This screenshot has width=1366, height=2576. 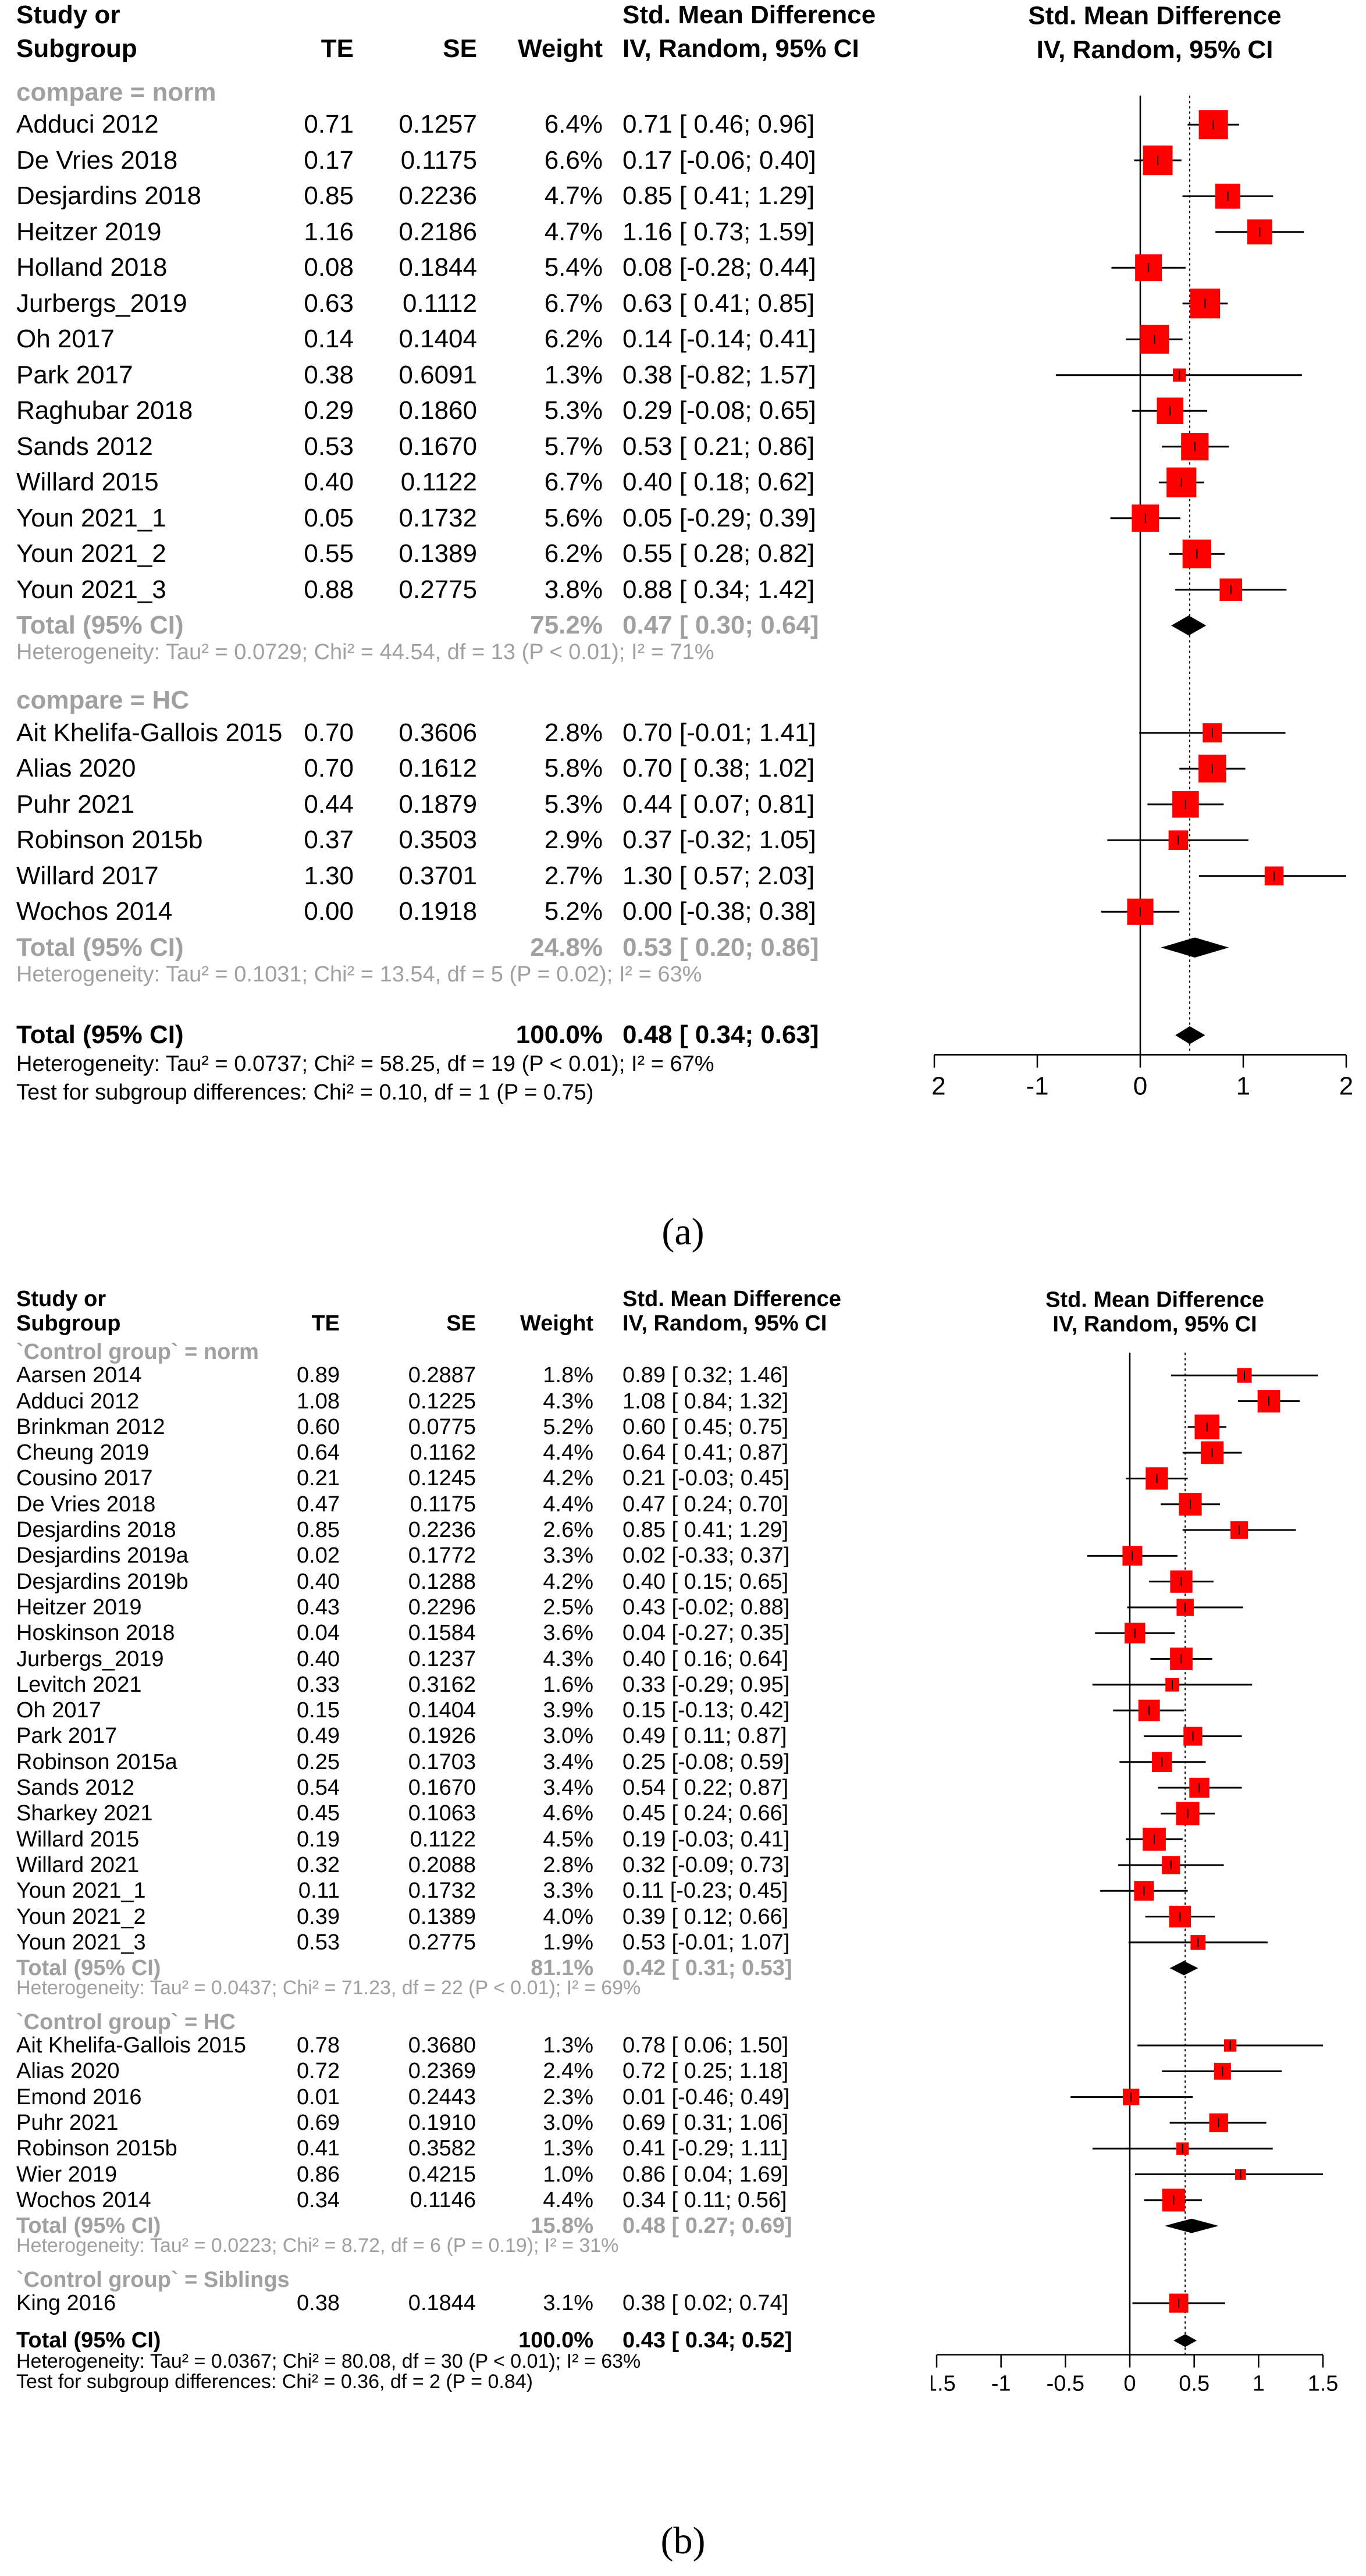 I want to click on study-name: Desjardins 2018, so click(x=96, y=1530).